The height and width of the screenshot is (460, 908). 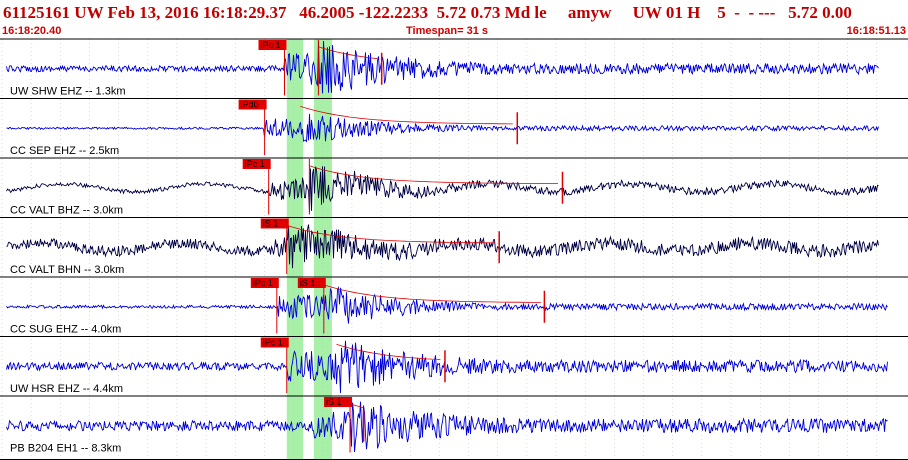 I want to click on timespan-label: Timespan= 31 s, so click(x=447, y=31).